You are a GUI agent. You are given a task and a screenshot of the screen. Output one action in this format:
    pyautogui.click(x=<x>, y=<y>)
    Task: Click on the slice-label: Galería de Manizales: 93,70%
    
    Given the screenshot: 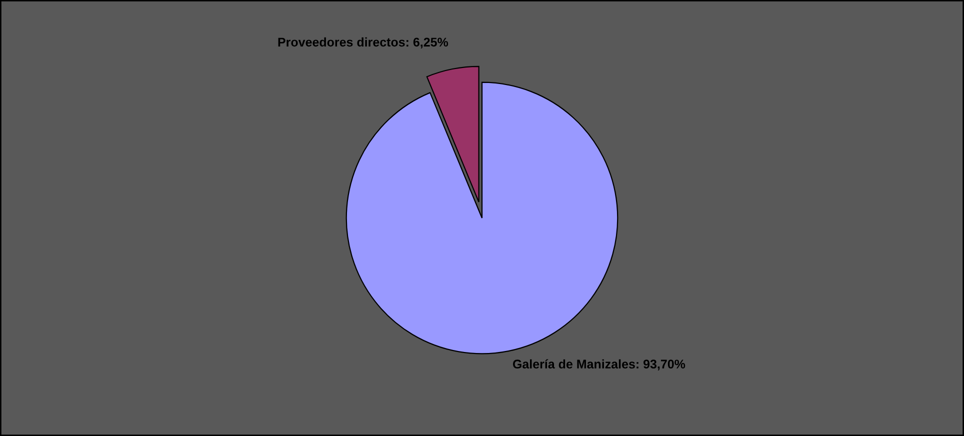 What is the action you would take?
    pyautogui.click(x=599, y=364)
    